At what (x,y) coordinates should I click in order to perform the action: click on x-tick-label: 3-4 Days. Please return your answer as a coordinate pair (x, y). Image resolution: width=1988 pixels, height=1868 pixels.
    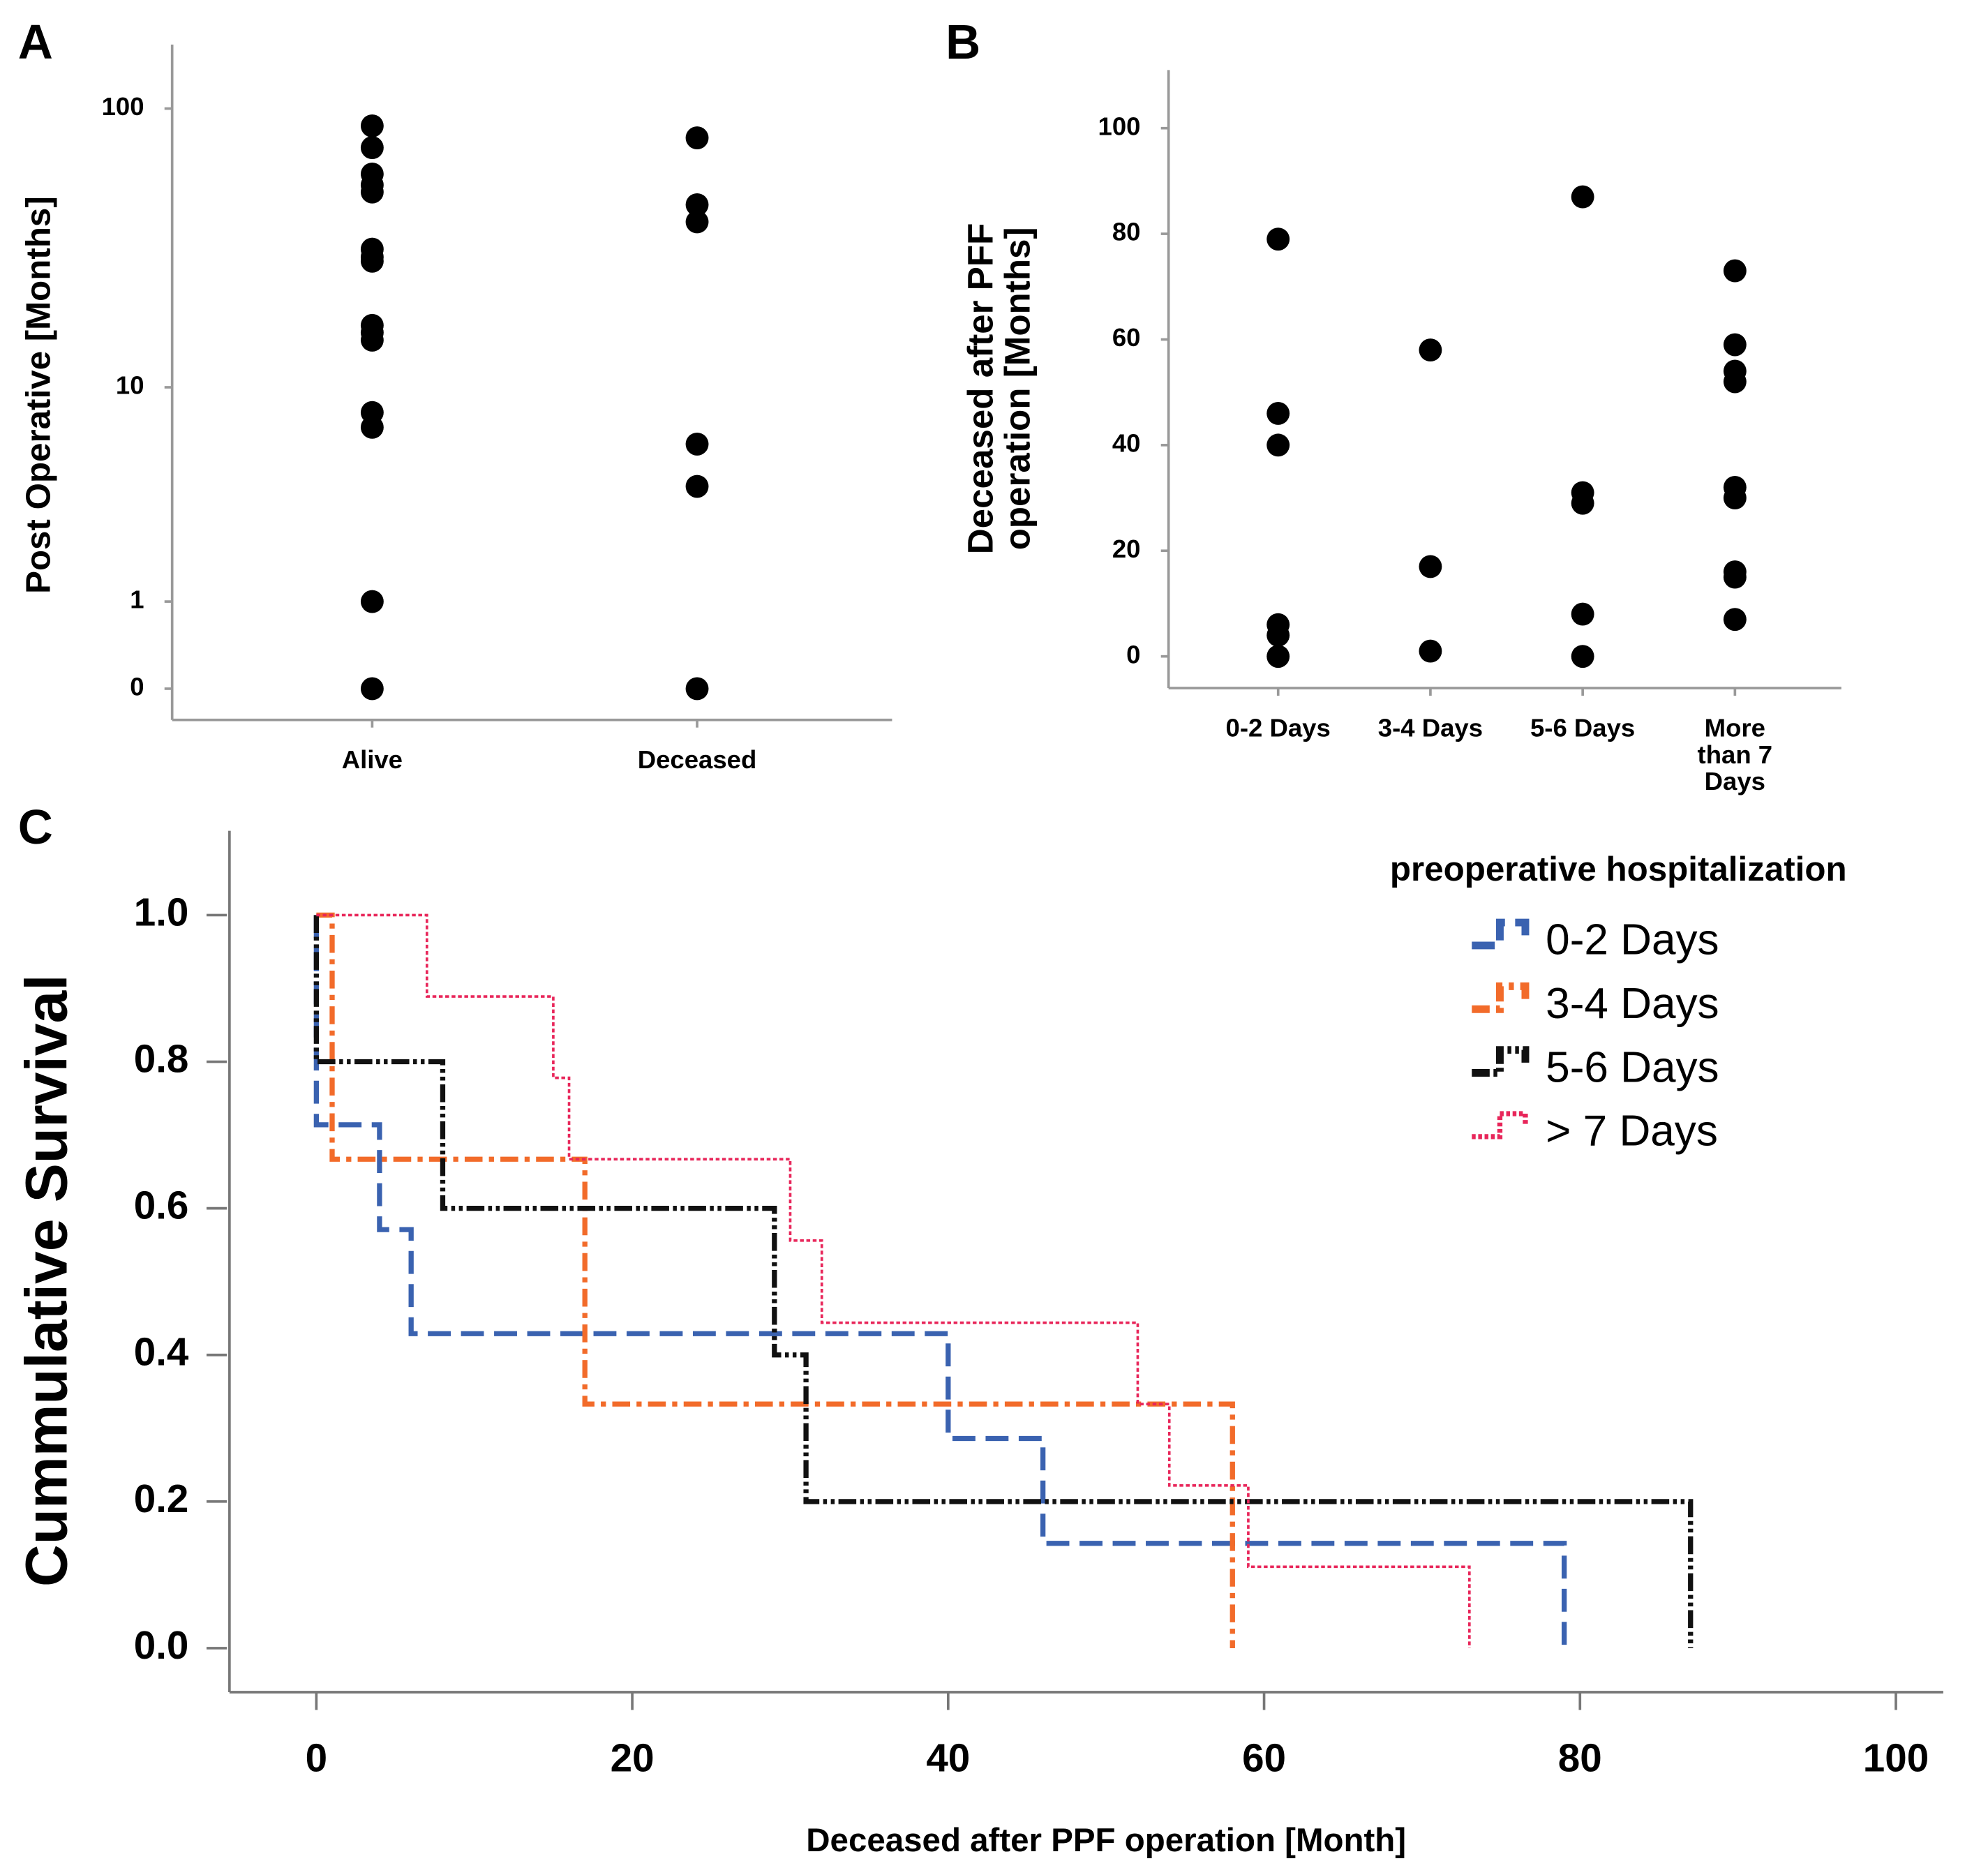
    Looking at the image, I should click on (1430, 729).